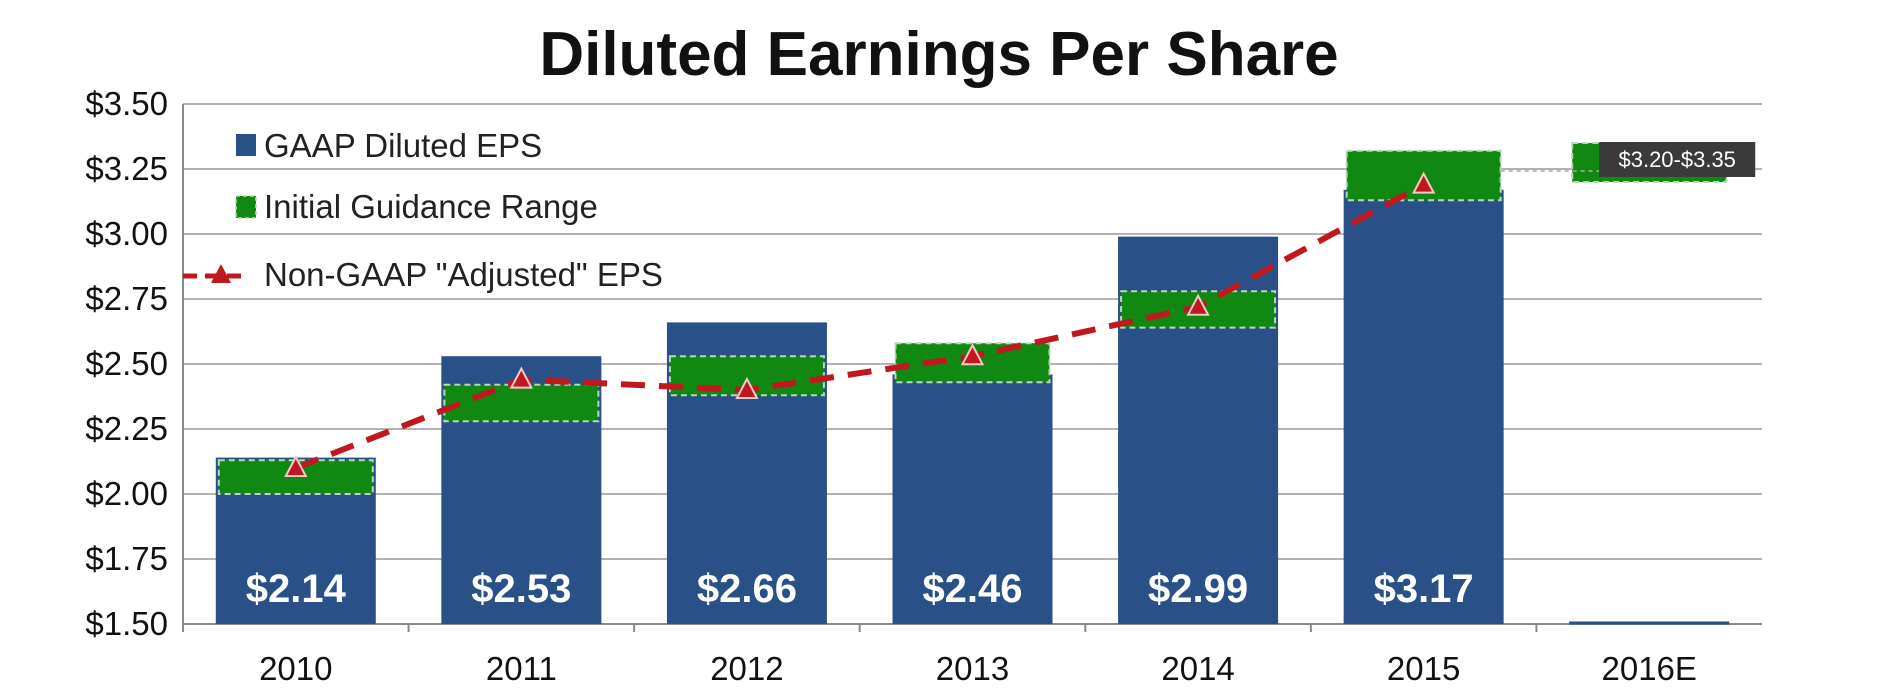  Describe the element at coordinates (246, 207) in the screenshot. I see `legend-swatch-guidance` at that location.